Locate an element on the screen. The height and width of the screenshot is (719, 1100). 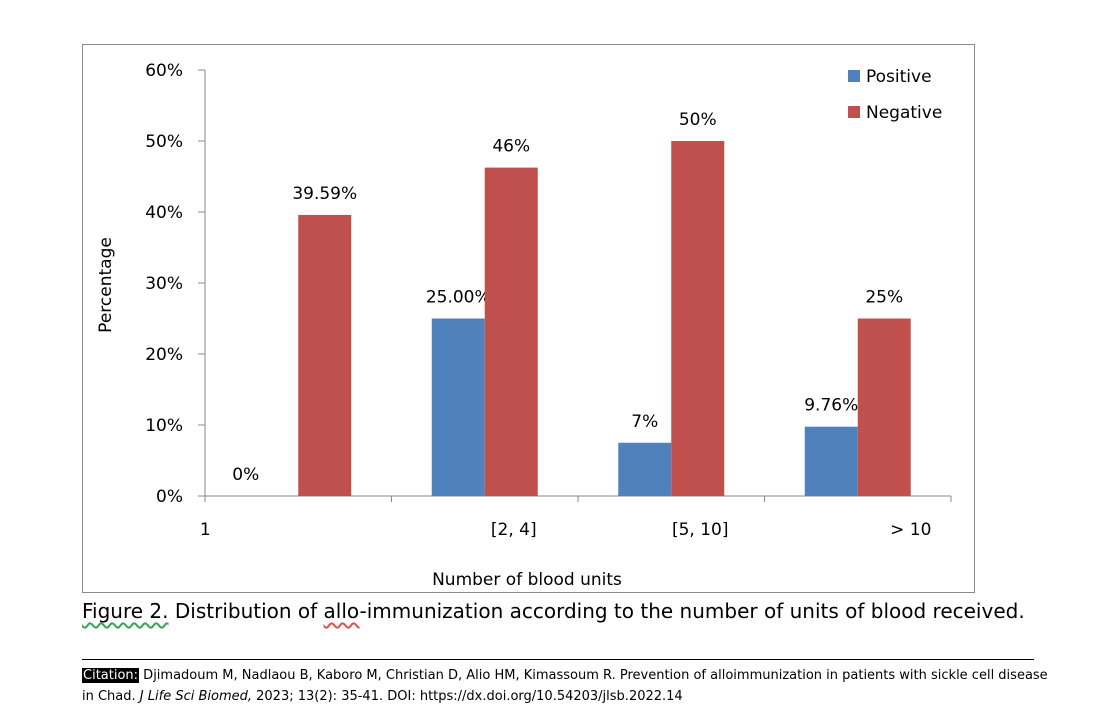
y-tick-label: 40% is located at coordinates (164, 213).